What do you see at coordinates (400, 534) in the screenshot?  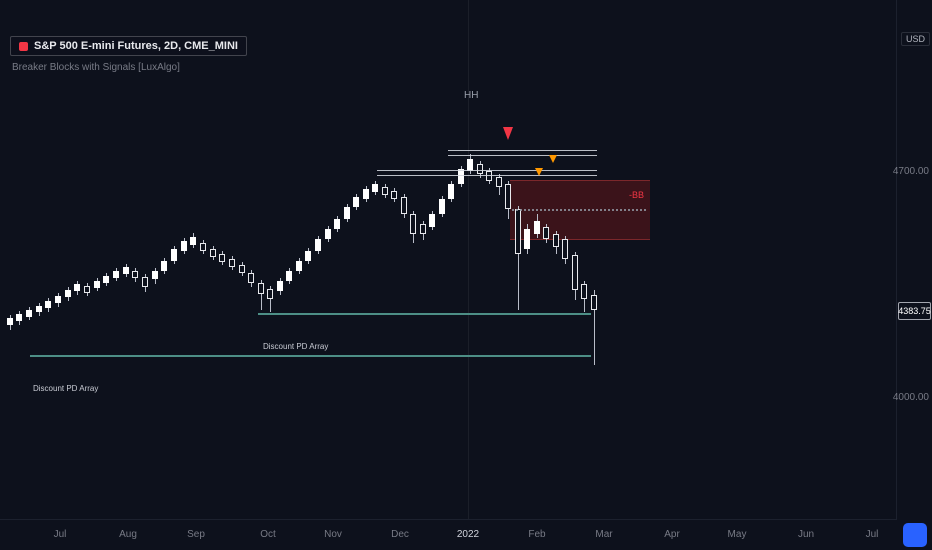 I see `time-axis-label: Dec` at bounding box center [400, 534].